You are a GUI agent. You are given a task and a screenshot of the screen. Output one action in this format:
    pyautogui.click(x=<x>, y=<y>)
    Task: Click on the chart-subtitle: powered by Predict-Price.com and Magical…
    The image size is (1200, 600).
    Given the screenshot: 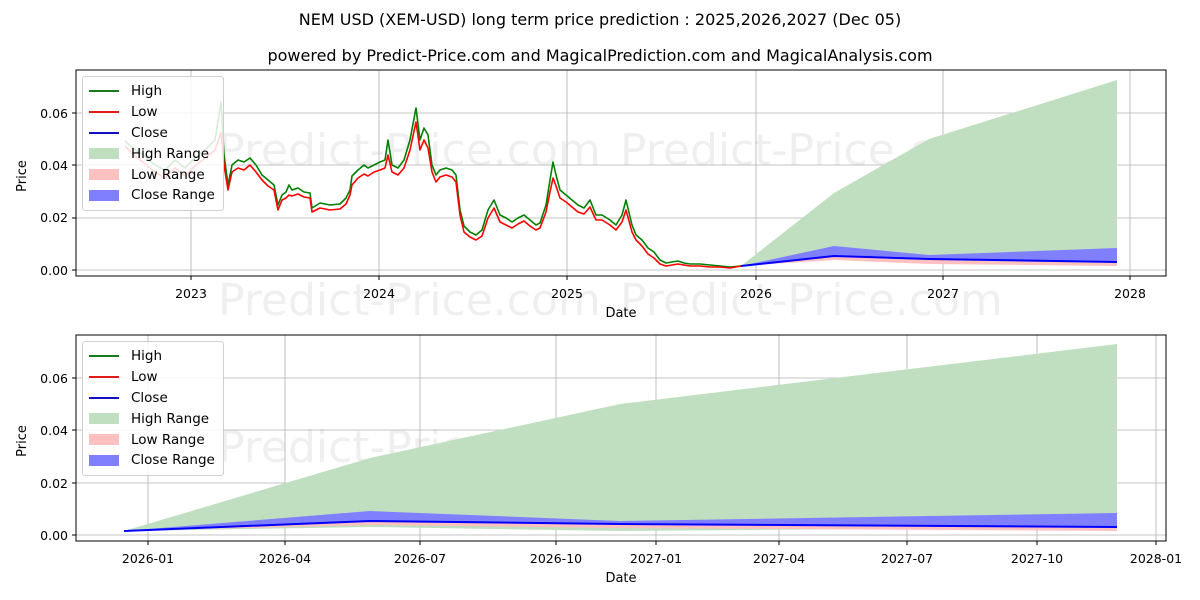 What is the action you would take?
    pyautogui.click(x=600, y=55)
    